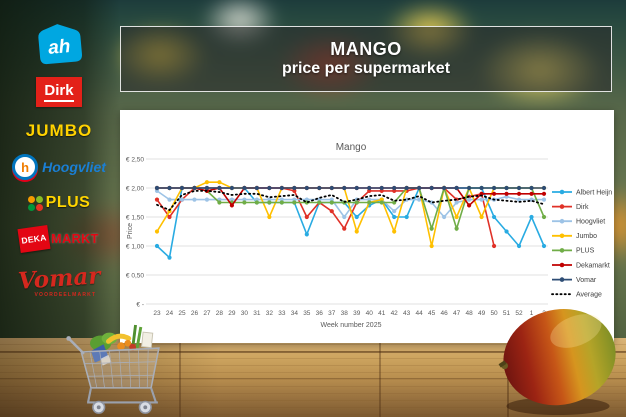 The width and height of the screenshot is (626, 417). I want to click on svg-text: 50, so click(494, 313).